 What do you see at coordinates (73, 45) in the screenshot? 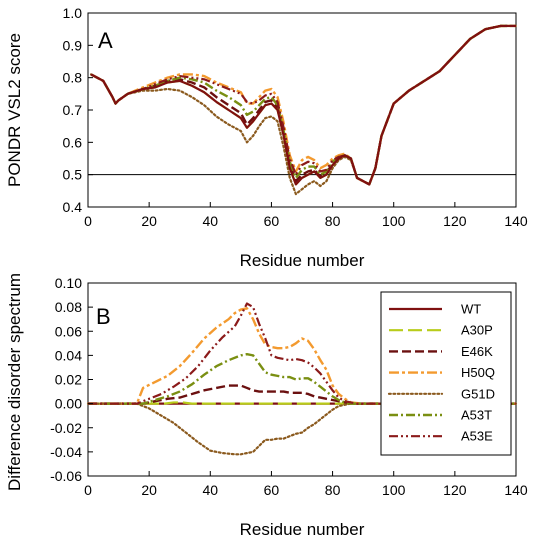
I see `panel-a-y-tick-label: 0.9` at bounding box center [73, 45].